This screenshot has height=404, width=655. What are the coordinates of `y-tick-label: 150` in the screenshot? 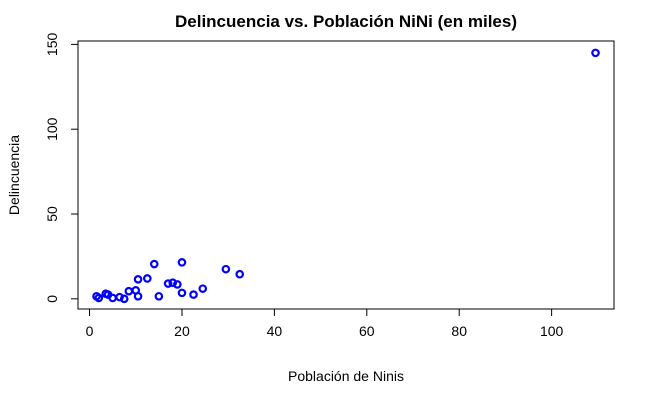 It's located at (52, 44).